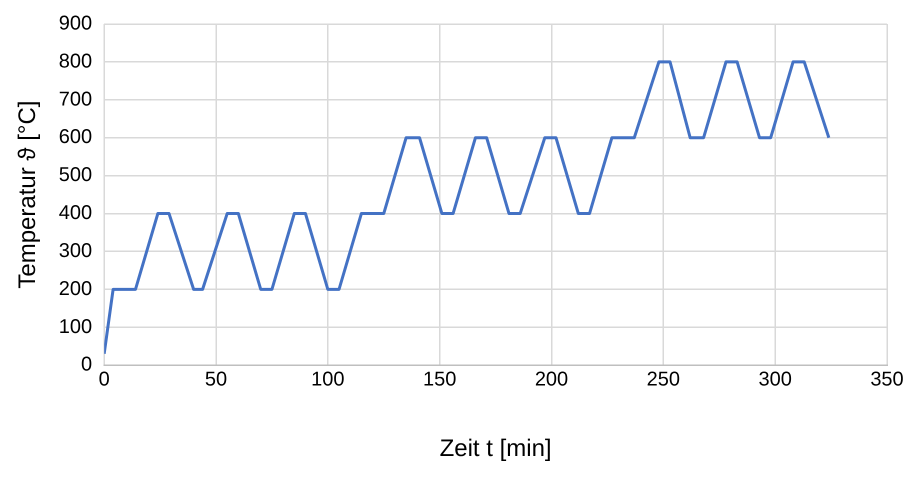 The height and width of the screenshot is (478, 922). What do you see at coordinates (75, 99) in the screenshot?
I see `y-tick-label: 700` at bounding box center [75, 99].